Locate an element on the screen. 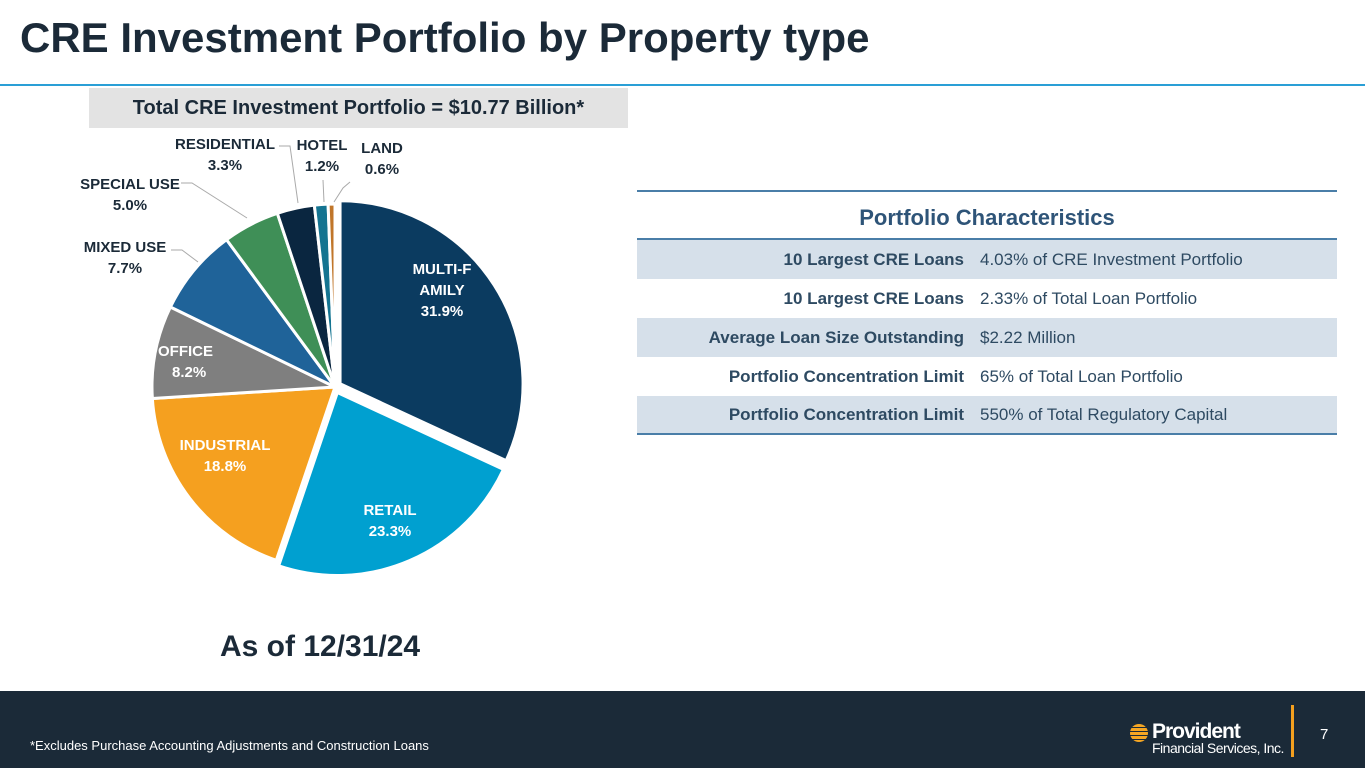 This screenshot has width=1365, height=768. label-mixed-use: MIXED USE 7.7% is located at coordinates (125, 258).